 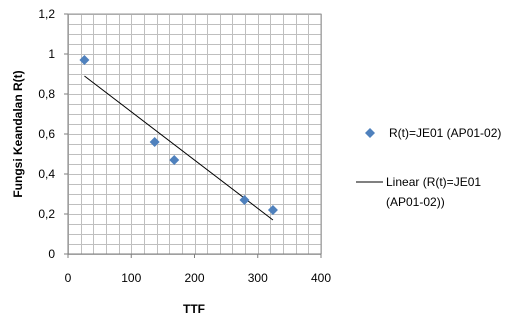 I want to click on x-tick-label: 300, so click(x=258, y=278).